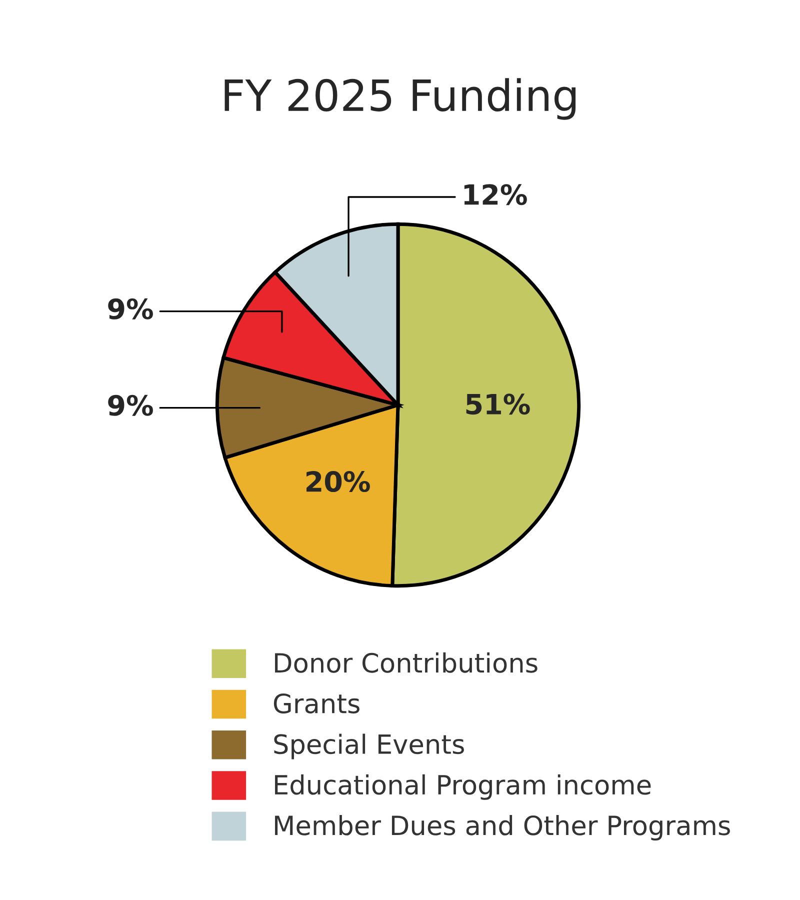 Image resolution: width=800 pixels, height=900 pixels. Describe the element at coordinates (317, 704) in the screenshot. I see `legend-label: Grants` at that location.